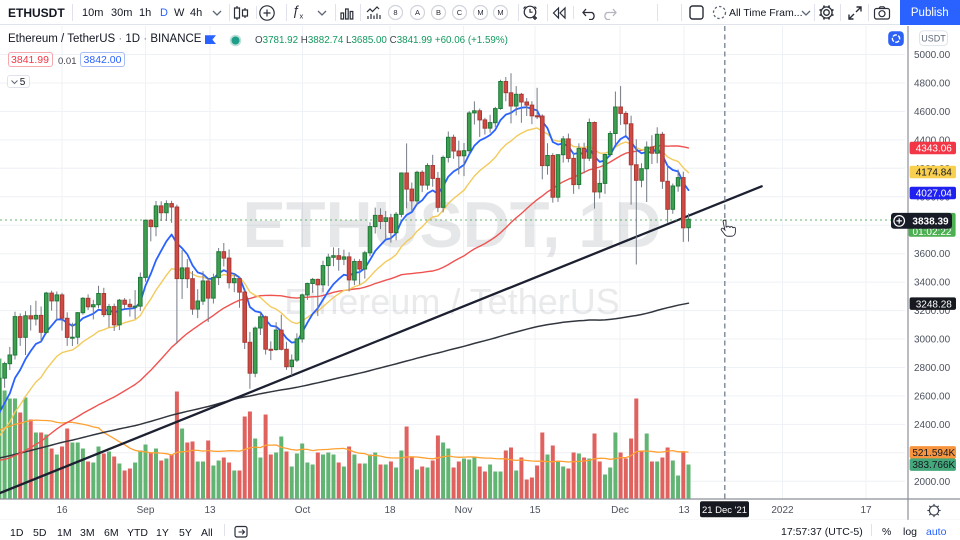 The image size is (960, 540). I want to click on svg-text: 17, so click(866, 510).